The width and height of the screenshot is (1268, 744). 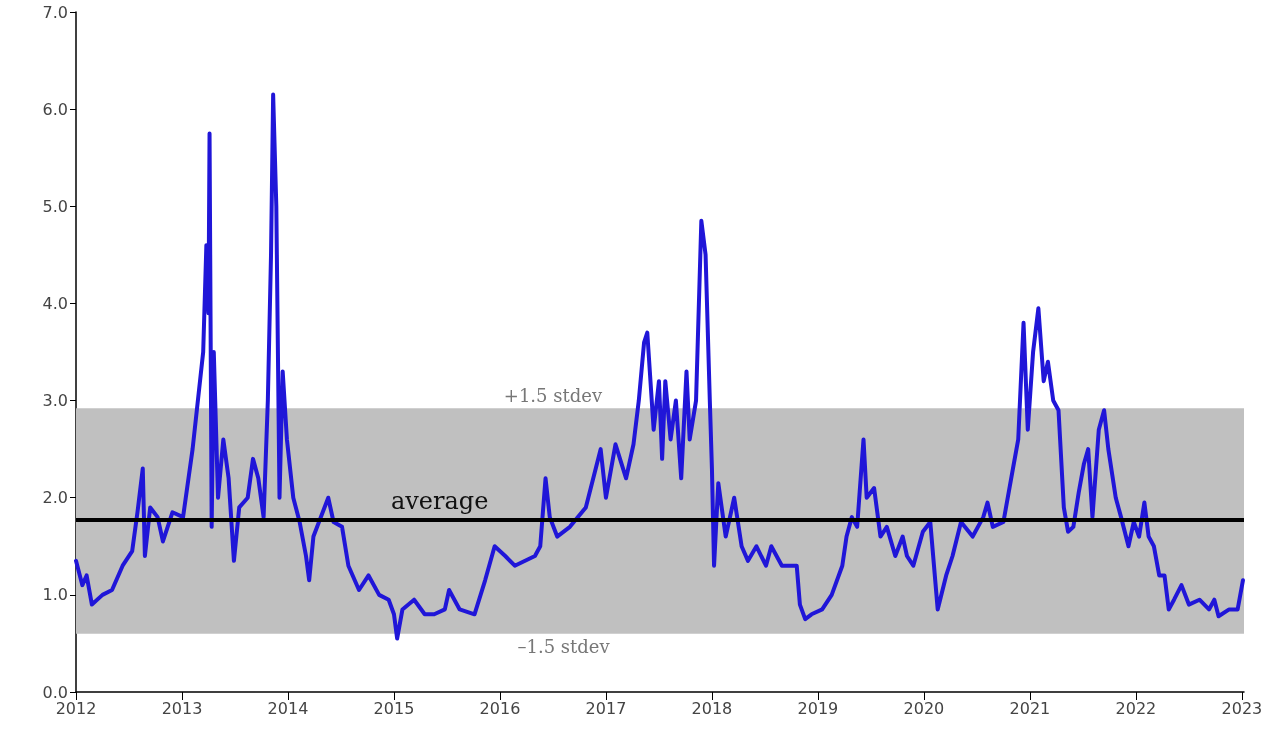 What do you see at coordinates (182, 708) in the screenshot?
I see `x-tick-label: 2013` at bounding box center [182, 708].